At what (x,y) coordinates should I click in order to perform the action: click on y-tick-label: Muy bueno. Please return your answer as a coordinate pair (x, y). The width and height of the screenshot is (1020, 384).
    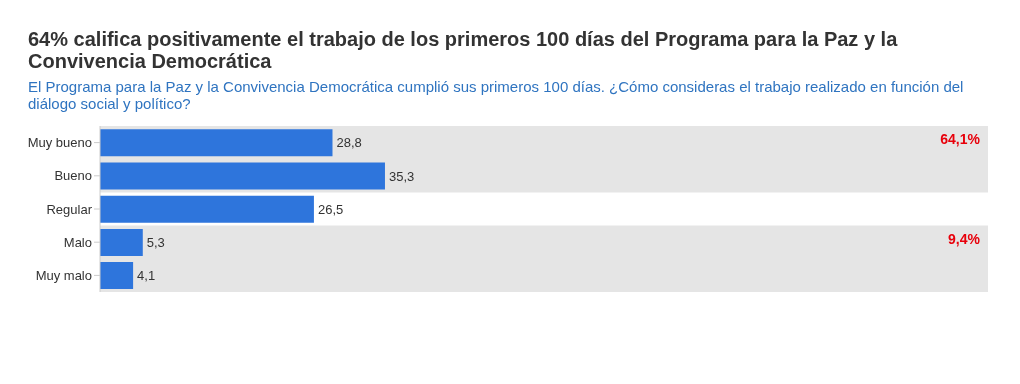
    Looking at the image, I should click on (59, 143).